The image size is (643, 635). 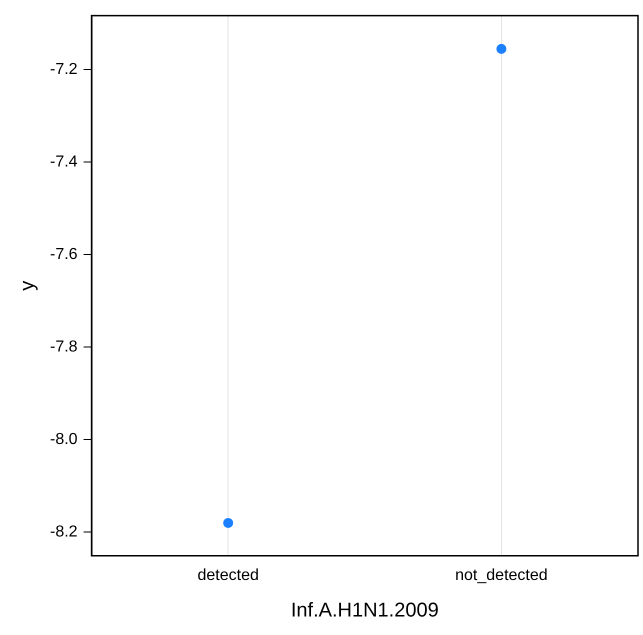 What do you see at coordinates (501, 575) in the screenshot?
I see `x-tick-label: not_detected` at bounding box center [501, 575].